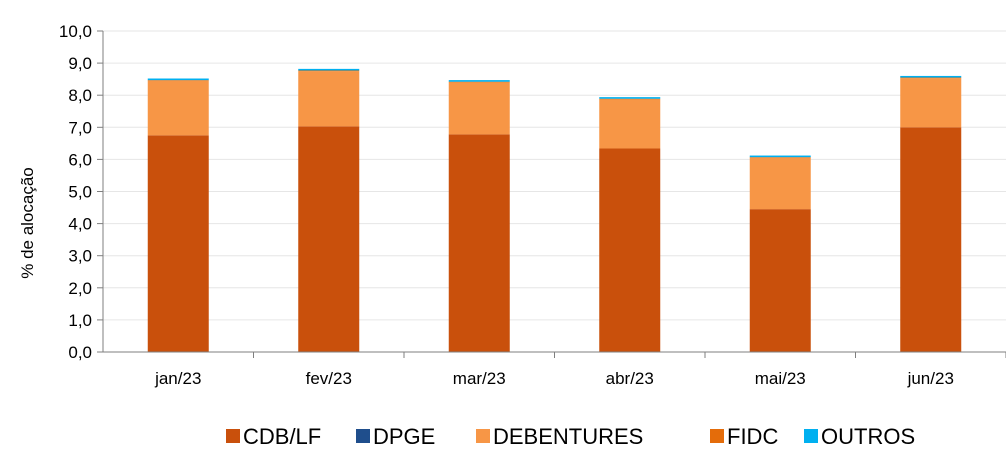  I want to click on x-tick-label: fev/23, so click(329, 378).